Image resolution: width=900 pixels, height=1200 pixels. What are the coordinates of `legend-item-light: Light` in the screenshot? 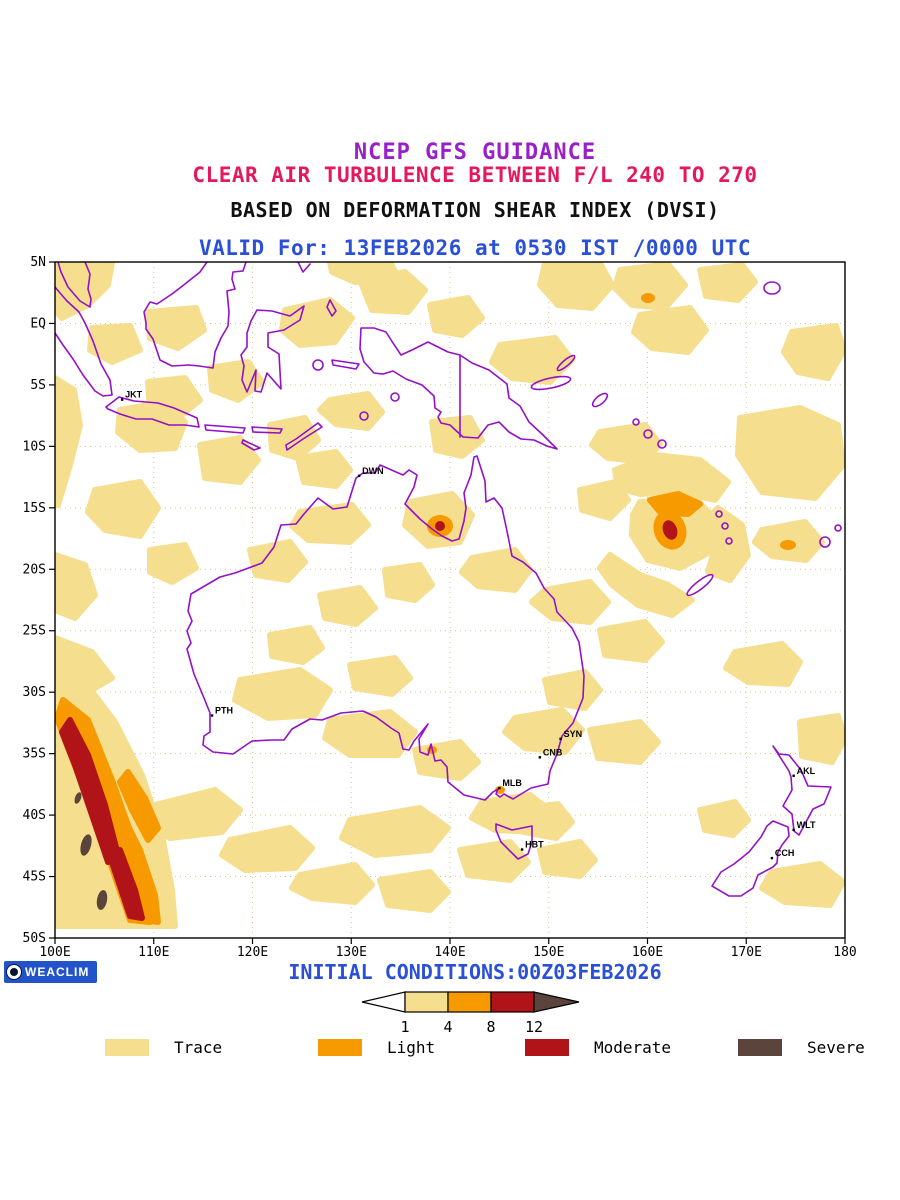 It's located at (376, 1047).